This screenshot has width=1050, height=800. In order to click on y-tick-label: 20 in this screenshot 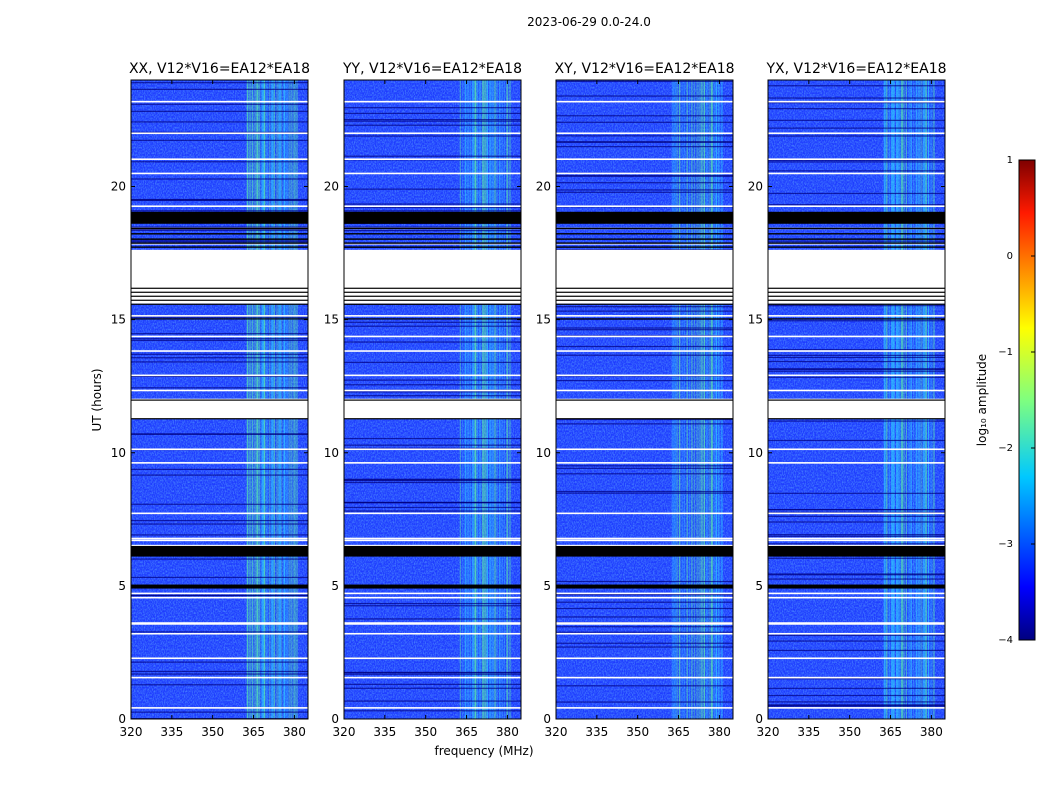, I will do `click(118, 187)`.